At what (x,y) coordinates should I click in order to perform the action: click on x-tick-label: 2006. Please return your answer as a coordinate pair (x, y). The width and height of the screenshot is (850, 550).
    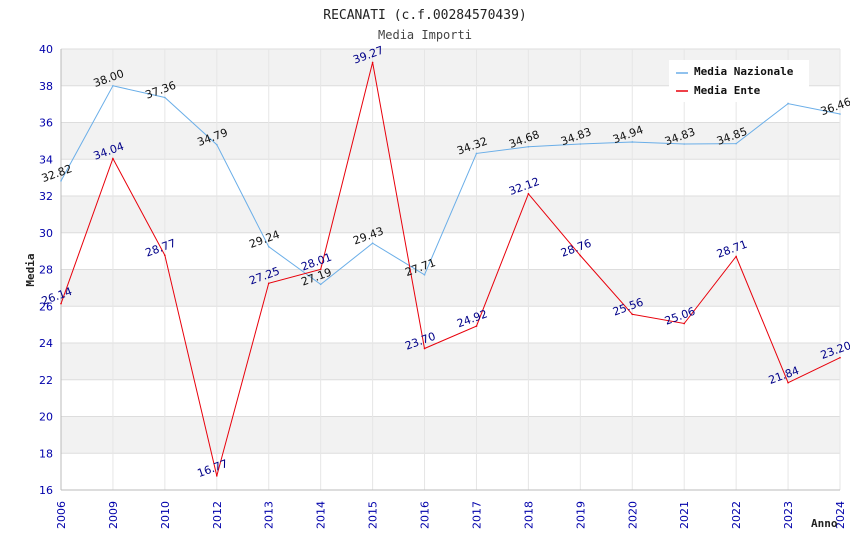
    Looking at the image, I should click on (61, 515).